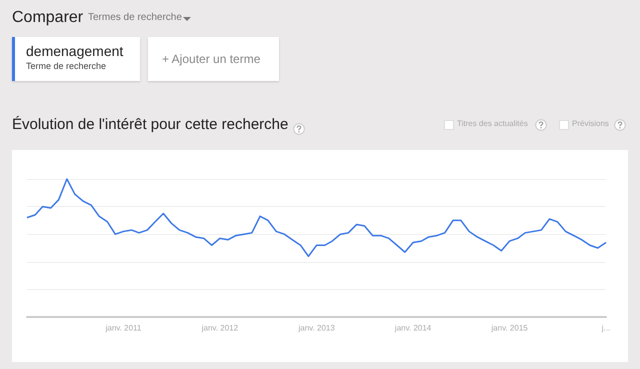 Image resolution: width=640 pixels, height=369 pixels. I want to click on x-tick-label: janv. 2015, so click(509, 328).